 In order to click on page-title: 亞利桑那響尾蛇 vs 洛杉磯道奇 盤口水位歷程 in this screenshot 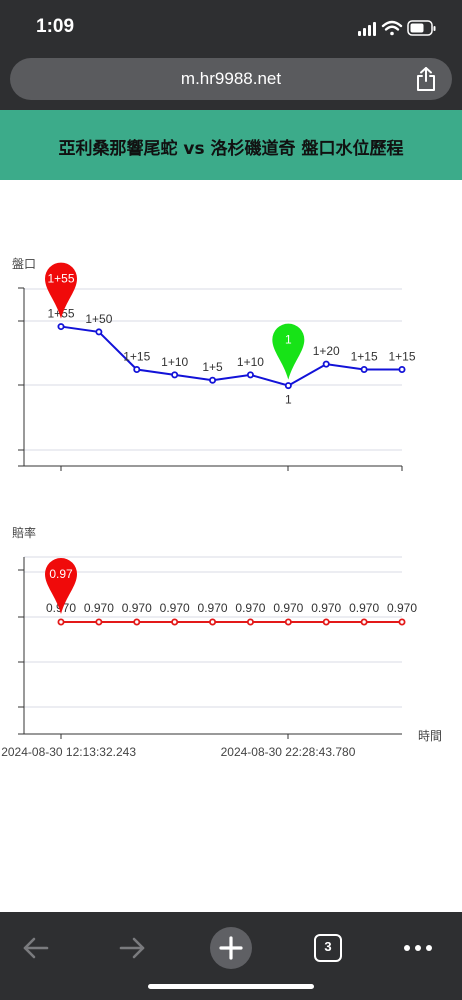, I will do `click(231, 149)`.